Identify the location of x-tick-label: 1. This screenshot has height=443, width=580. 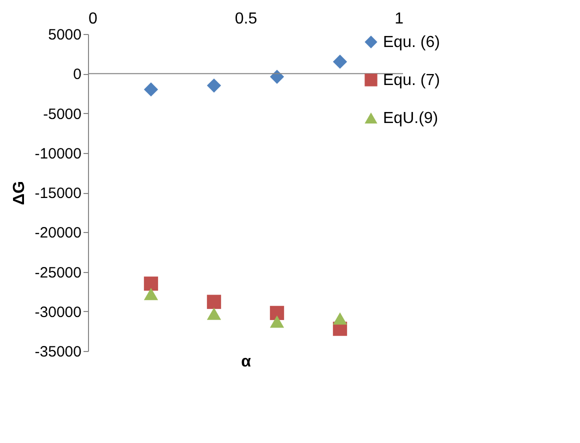
(399, 19).